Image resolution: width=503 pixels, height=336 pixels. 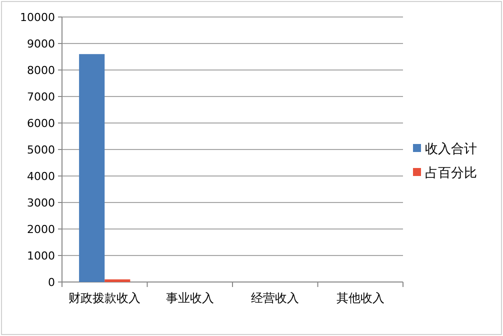 I want to click on y-tick-label: 6000, so click(x=41, y=123).